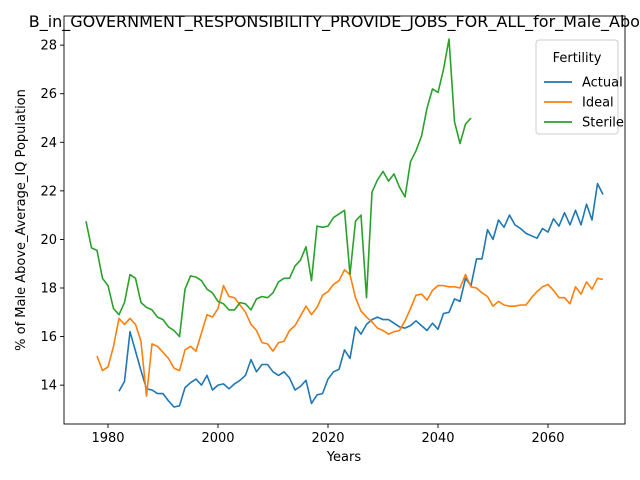 Image resolution: width=640 pixels, height=480 pixels. What do you see at coordinates (217, 438) in the screenshot?
I see `x-tick-label: 2000` at bounding box center [217, 438].